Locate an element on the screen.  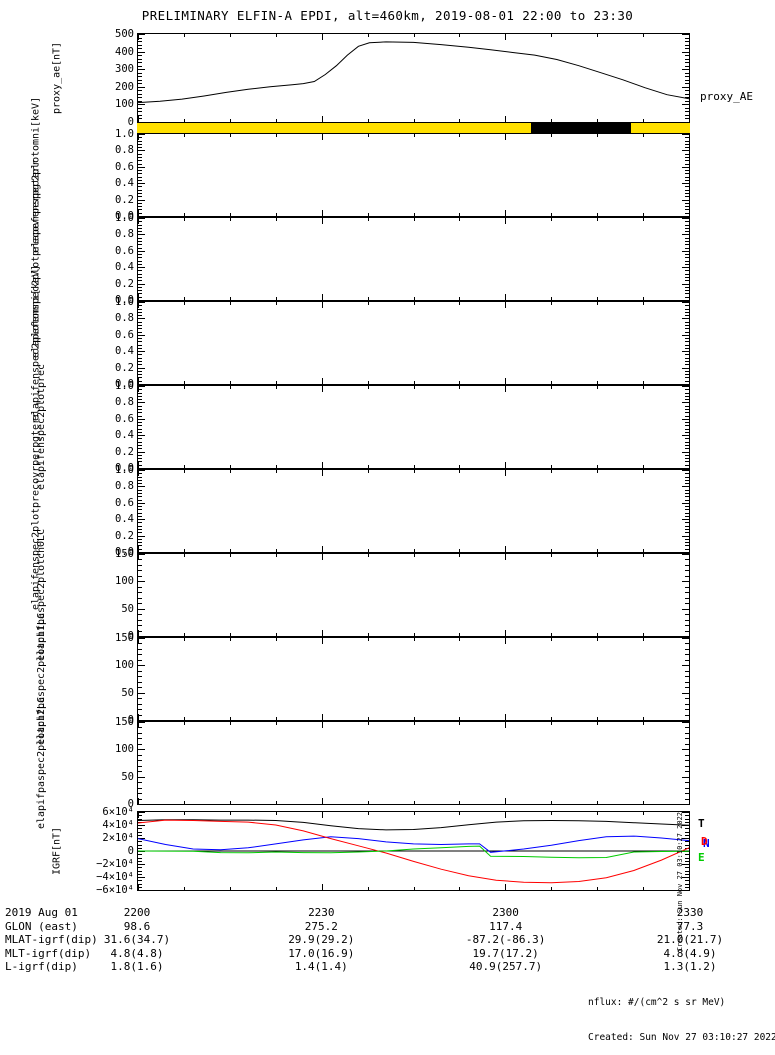
plot-panel-ela-pif-en-precovrperp is located at coordinates (413, 511).